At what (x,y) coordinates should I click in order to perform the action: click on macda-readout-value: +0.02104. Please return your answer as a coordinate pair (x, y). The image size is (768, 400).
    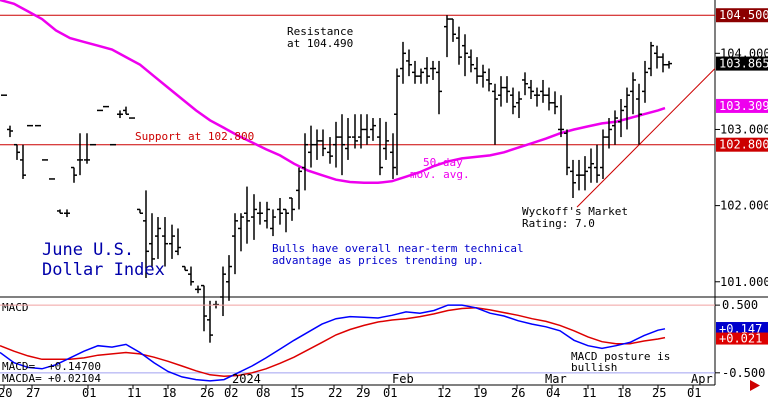
    Looking at the image, I should click on (74, 378).